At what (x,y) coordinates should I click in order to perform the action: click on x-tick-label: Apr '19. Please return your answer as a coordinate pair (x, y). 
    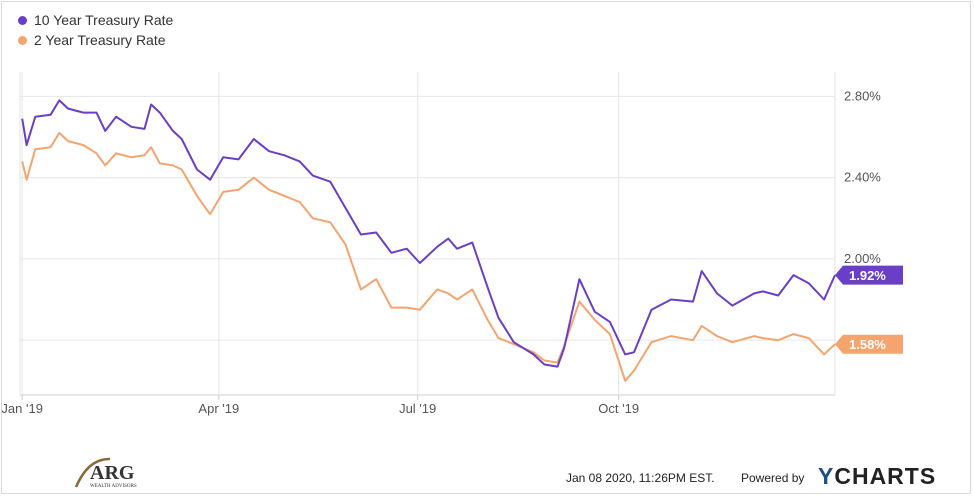
    Looking at the image, I should click on (218, 408).